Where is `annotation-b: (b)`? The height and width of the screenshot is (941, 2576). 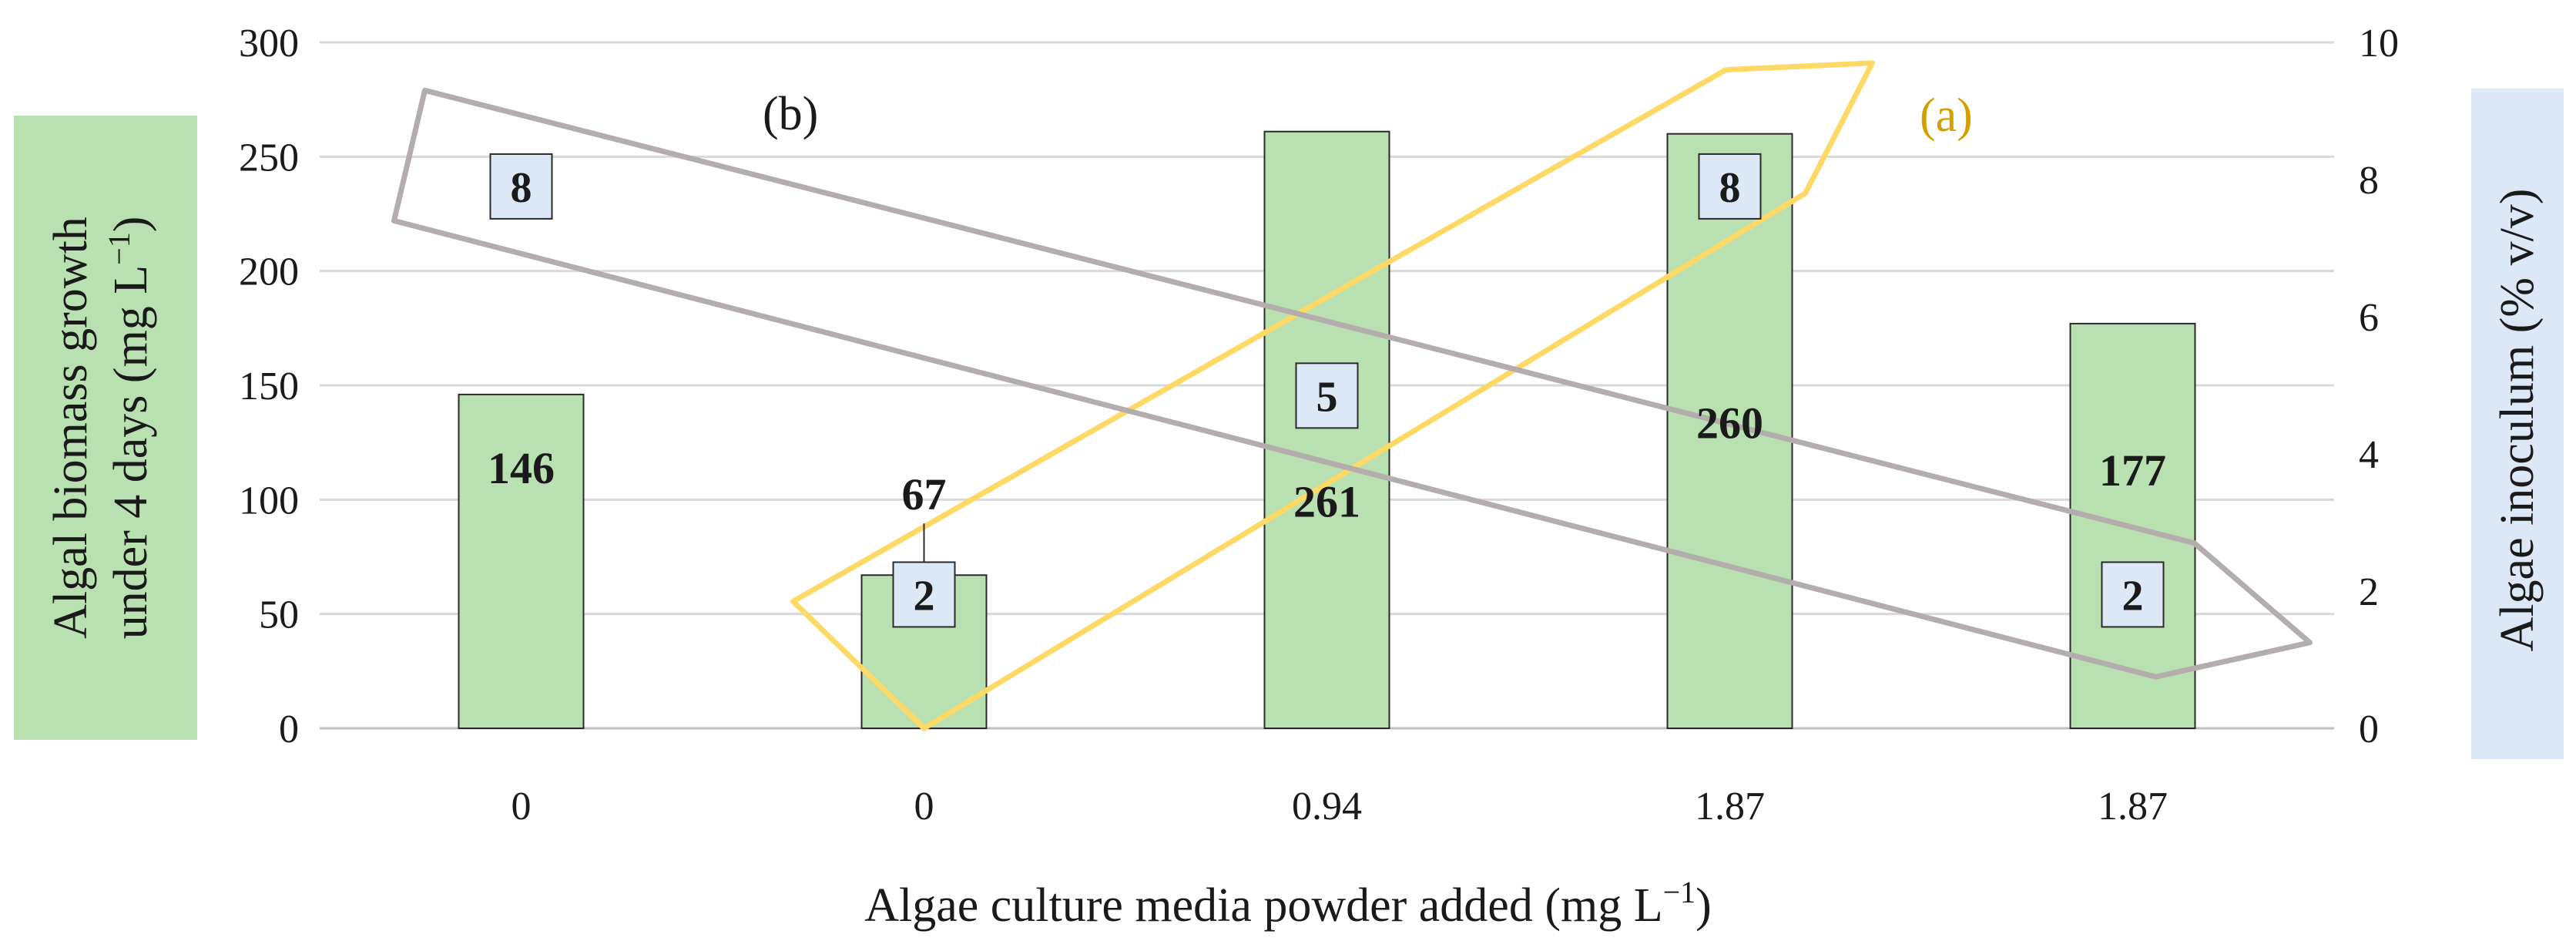 annotation-b: (b) is located at coordinates (790, 114).